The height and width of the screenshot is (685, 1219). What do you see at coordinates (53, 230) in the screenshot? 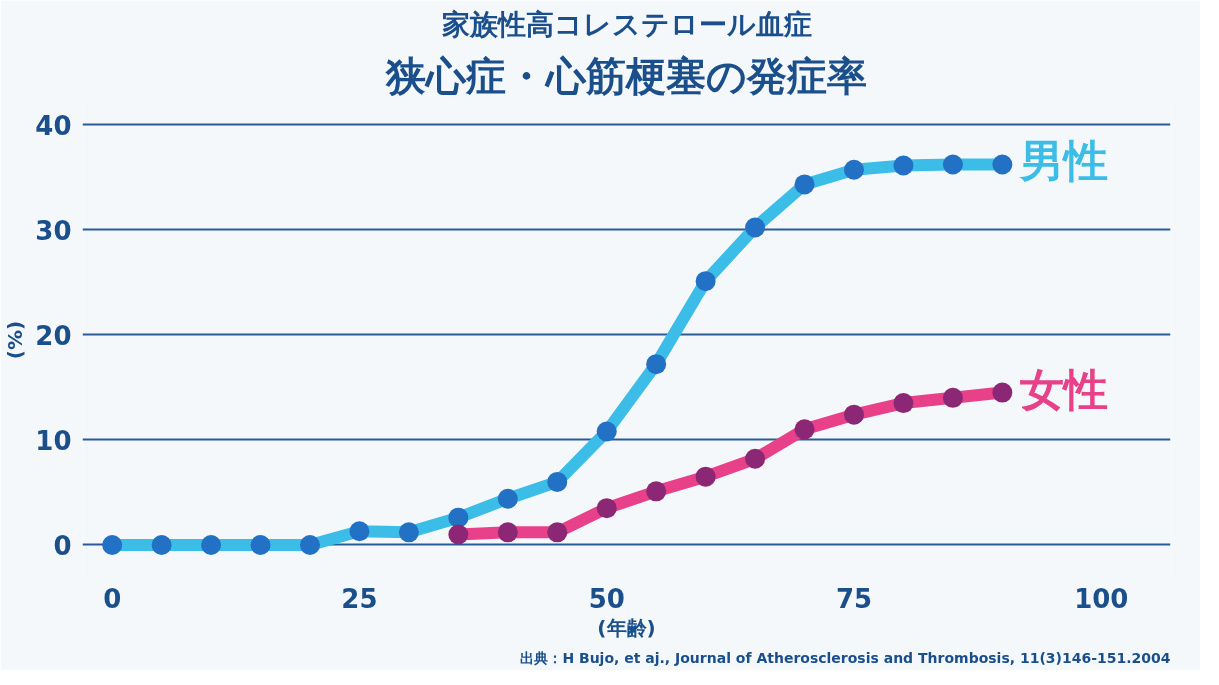
I see `y-tick-label: 30` at bounding box center [53, 230].